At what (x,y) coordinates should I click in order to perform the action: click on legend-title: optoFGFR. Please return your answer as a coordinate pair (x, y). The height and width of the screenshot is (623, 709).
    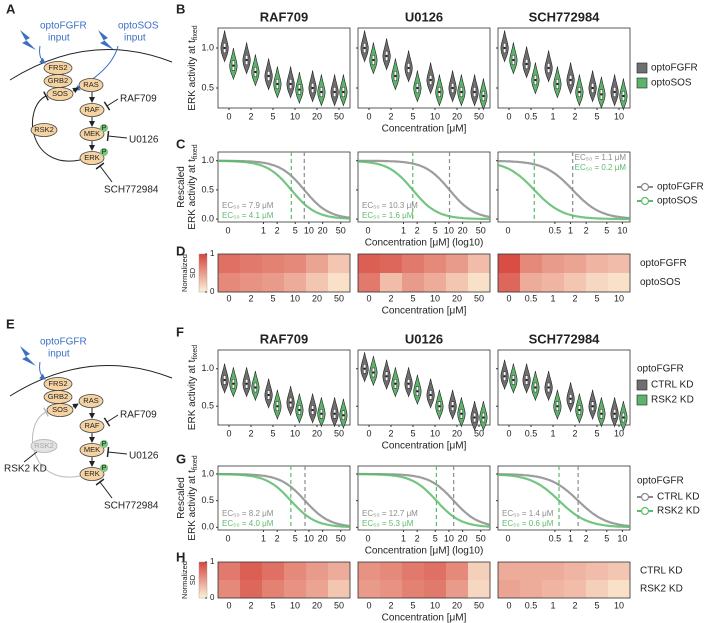
    Looking at the image, I should click on (660, 481).